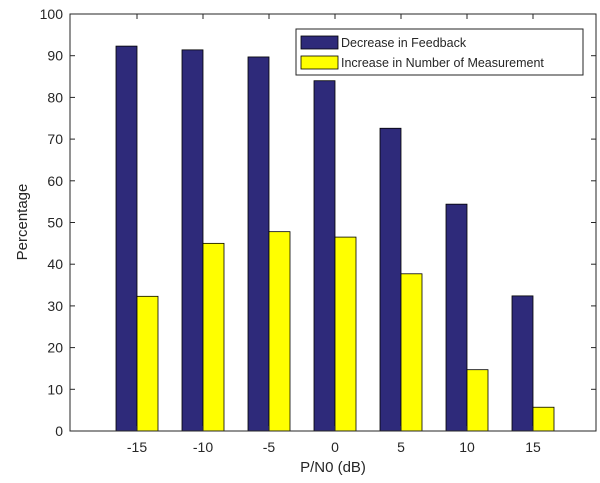 This screenshot has width=600, height=483. What do you see at coordinates (52, 14) in the screenshot?
I see `y-tick-label: 100` at bounding box center [52, 14].